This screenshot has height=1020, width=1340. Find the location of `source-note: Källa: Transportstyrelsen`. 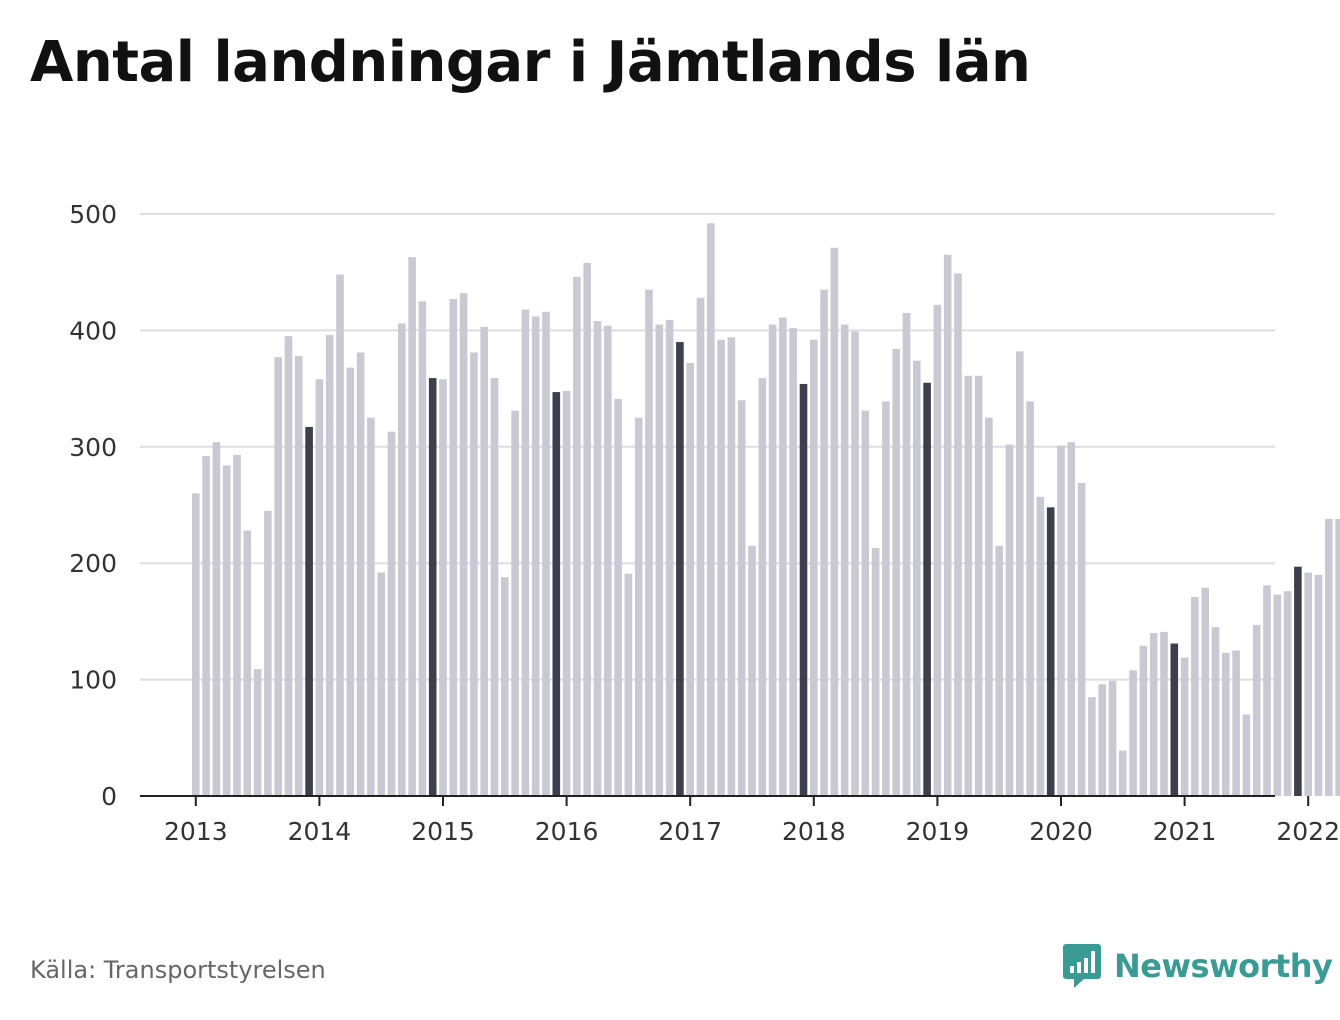

source-note: Källa: Transportstyrelsen is located at coordinates (178, 970).